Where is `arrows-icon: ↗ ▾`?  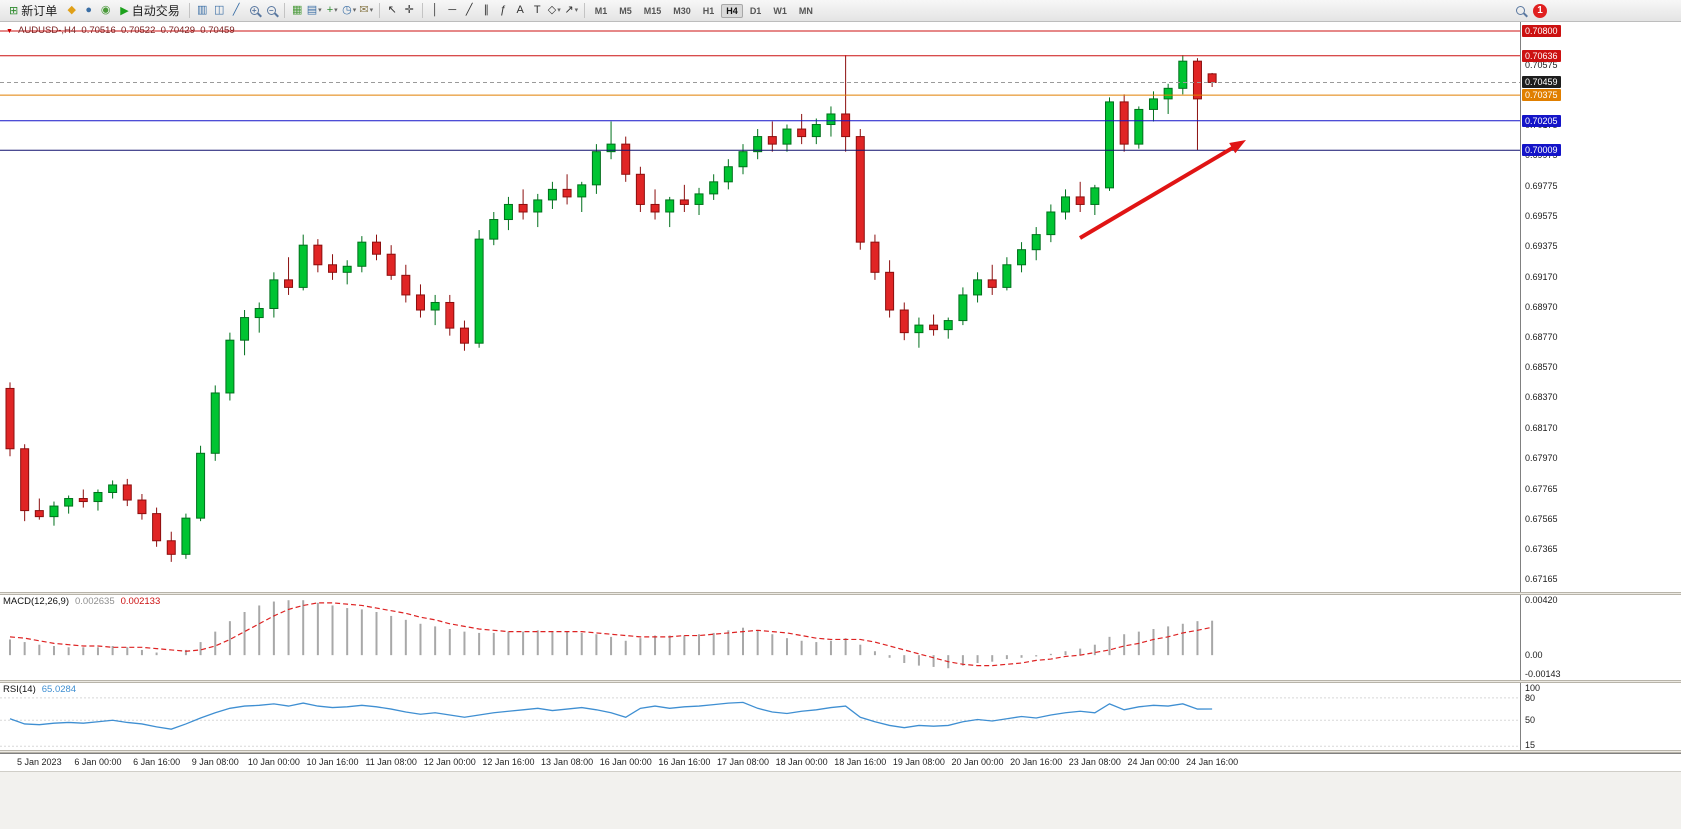
arrows-icon: ↗ ▾ is located at coordinates (571, 10).